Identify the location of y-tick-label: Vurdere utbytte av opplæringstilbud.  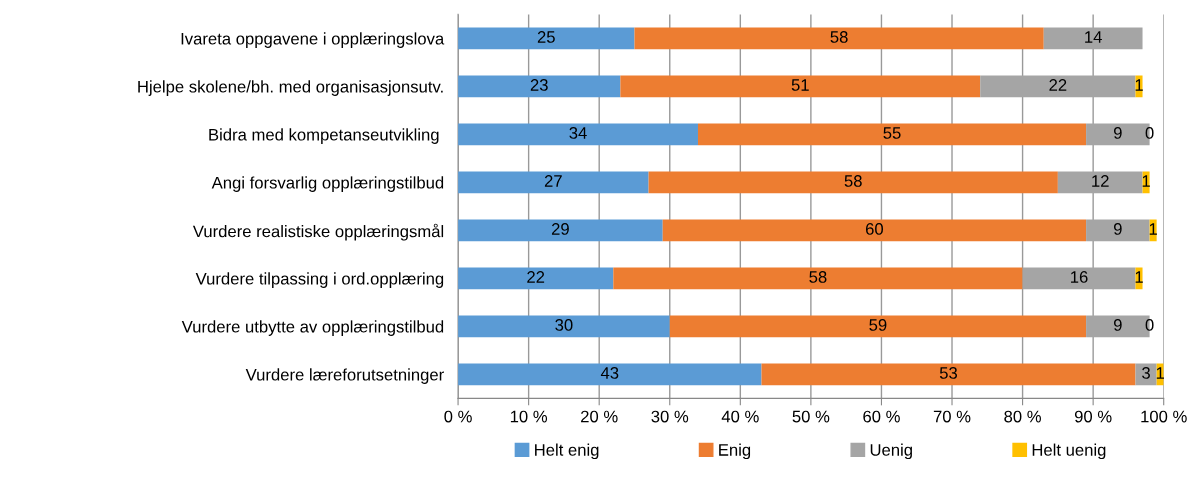
(312, 328).